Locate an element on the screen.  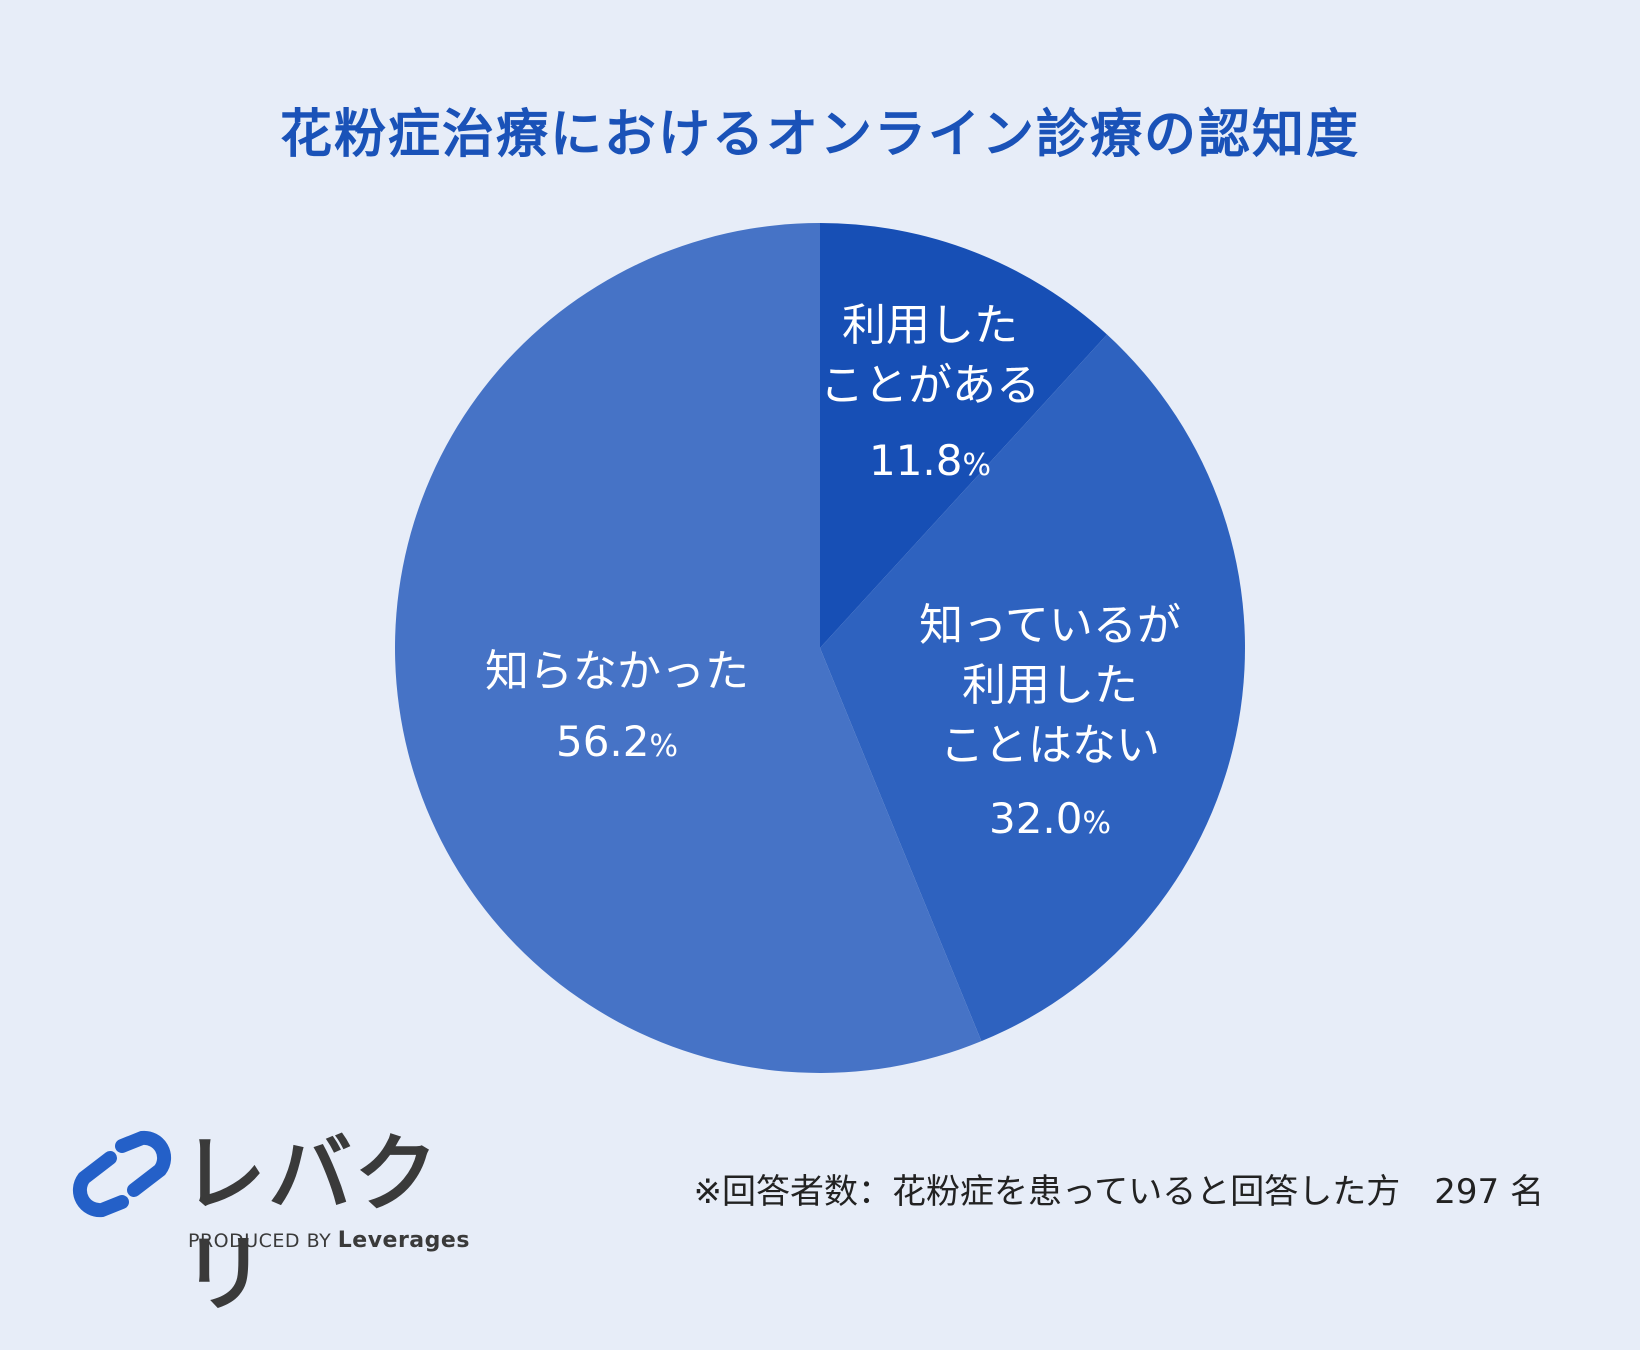
respondent-footnote: ※回答者数：花粉症を患っていると回答した方 297 名 is located at coordinates (1119, 1192).